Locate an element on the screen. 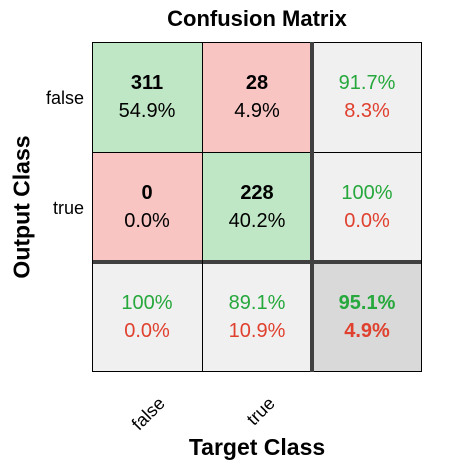 This screenshot has width=466, height=466. y-axis-label-text: Output Class is located at coordinates (21, 207).